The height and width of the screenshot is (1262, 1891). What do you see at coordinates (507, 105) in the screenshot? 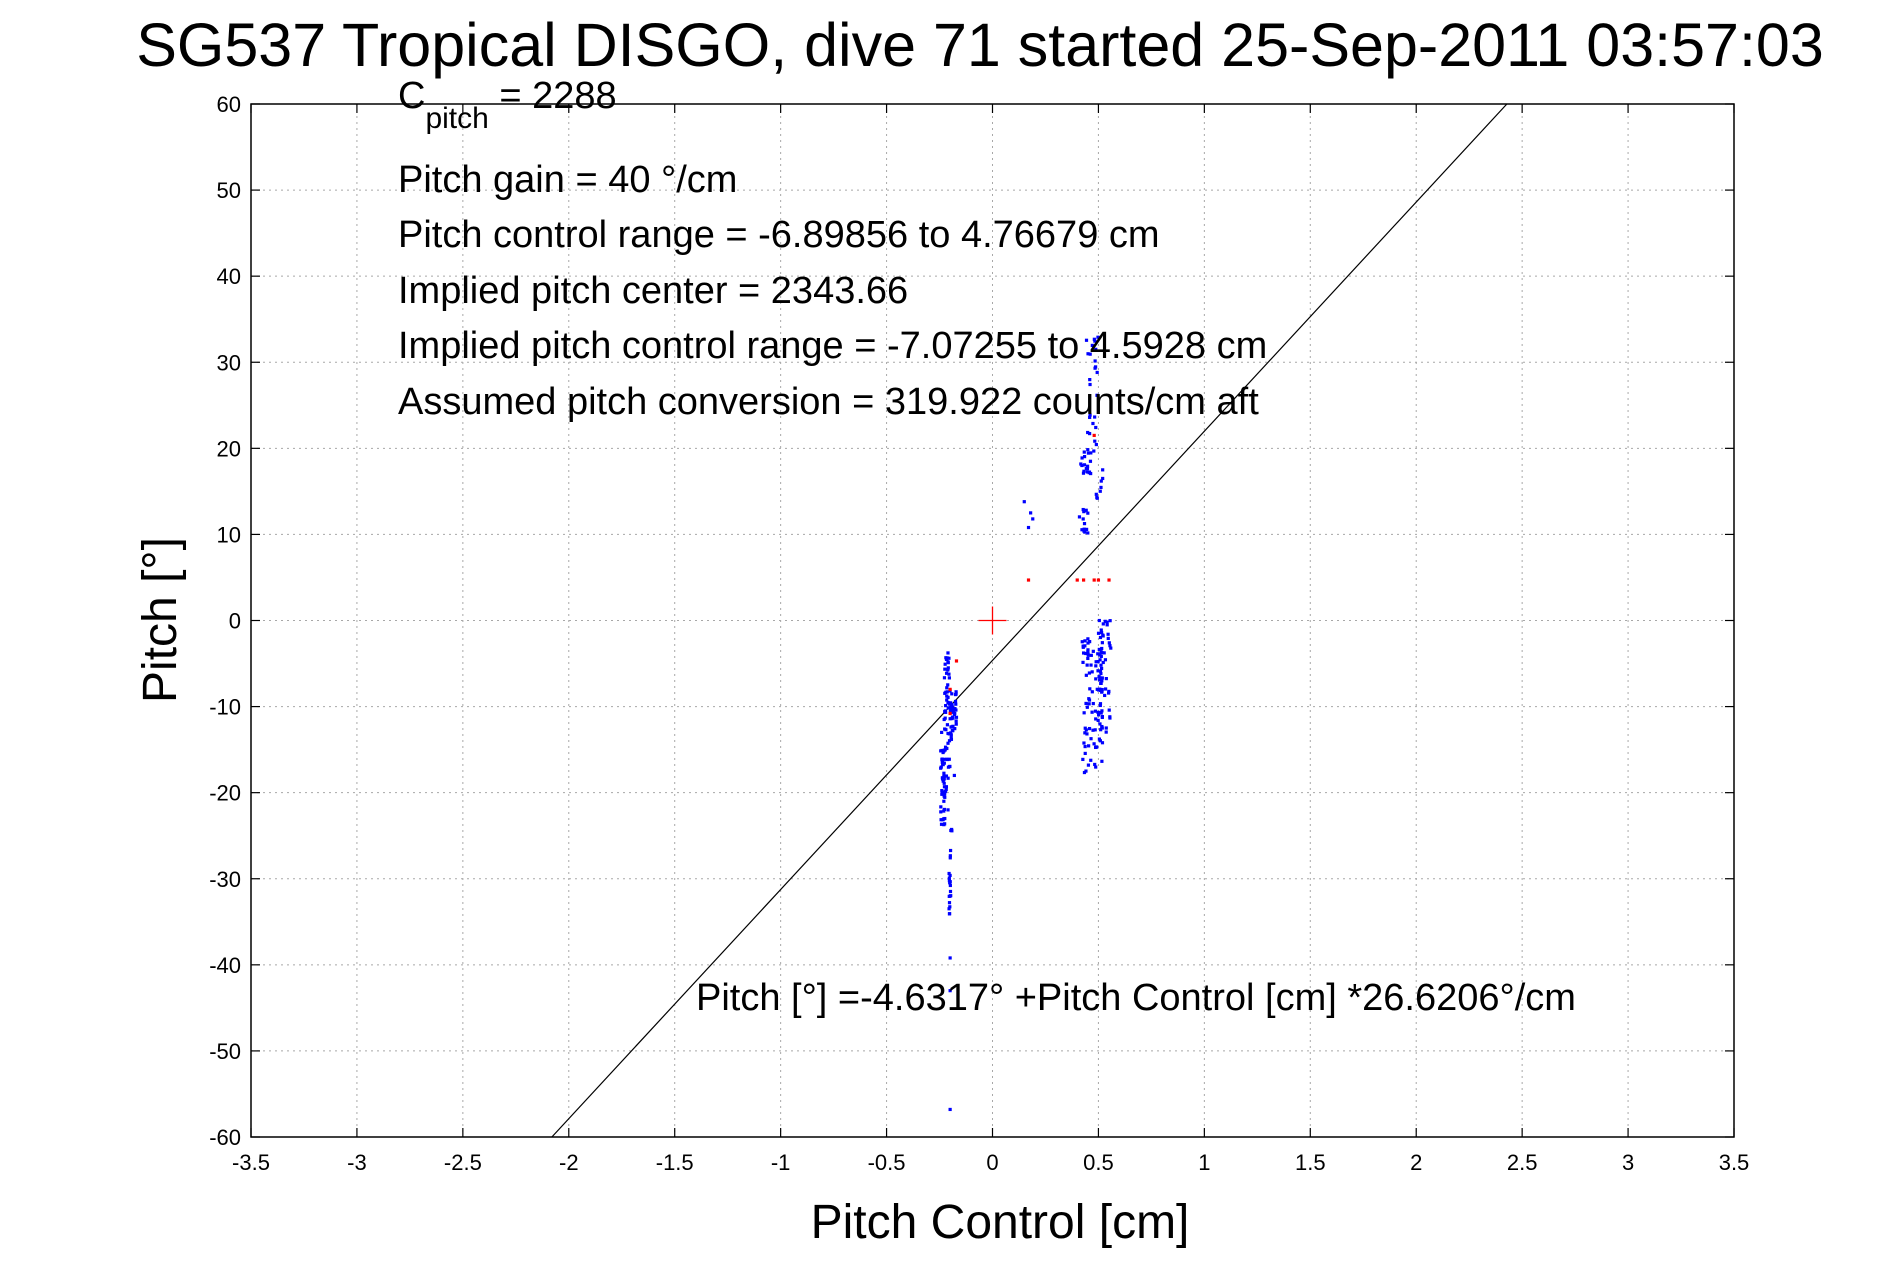
I see `c-pitch-annotation: Cpitch = 2288` at bounding box center [507, 105].